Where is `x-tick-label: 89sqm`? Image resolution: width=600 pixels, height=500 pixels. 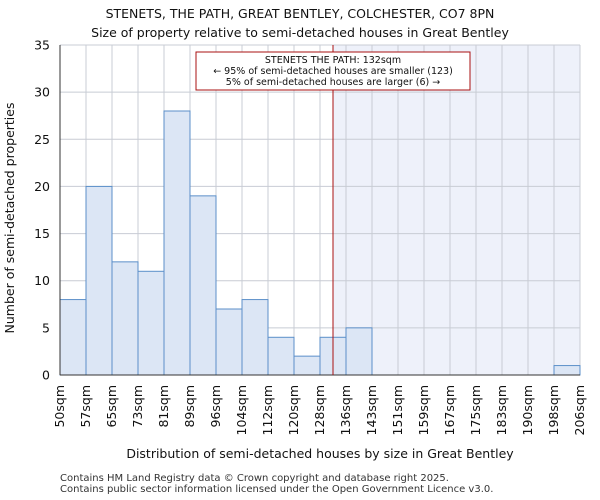 x-tick-label: 89sqm is located at coordinates (189, 406).